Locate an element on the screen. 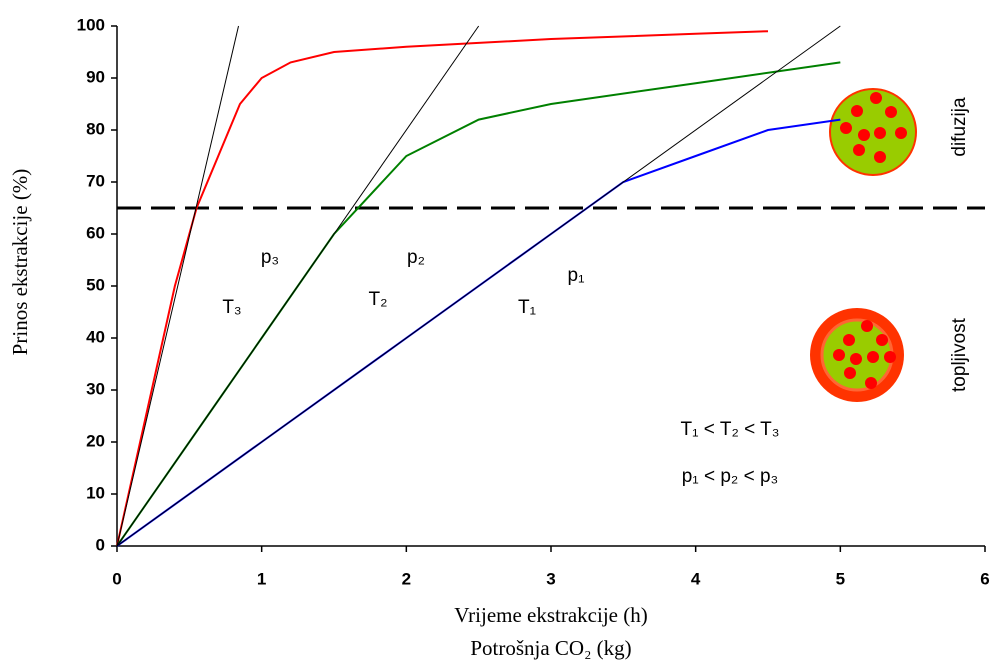  annotation: p₂ is located at coordinates (416, 257).